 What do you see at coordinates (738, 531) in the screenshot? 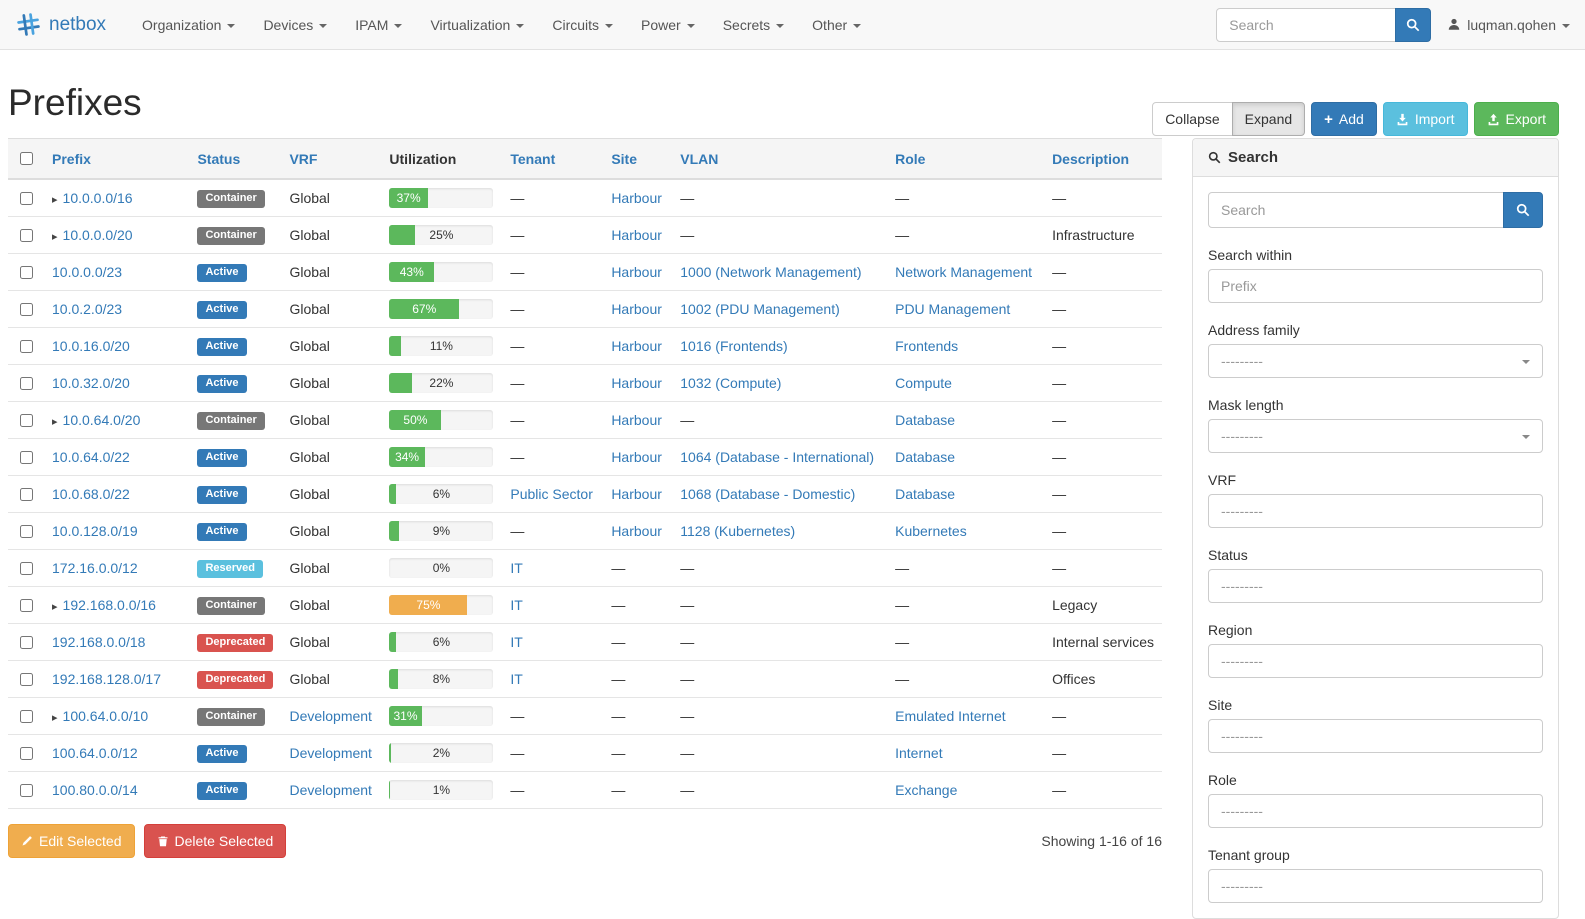
I see `vlan-link: 1128 (Kubernetes)` at bounding box center [738, 531].